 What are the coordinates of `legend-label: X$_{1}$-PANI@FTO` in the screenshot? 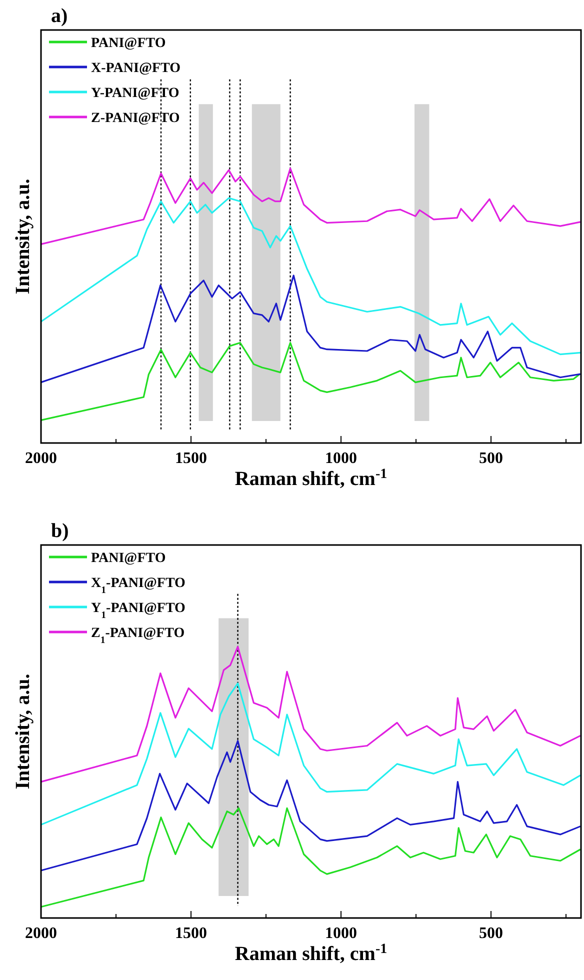 It's located at (138, 586).